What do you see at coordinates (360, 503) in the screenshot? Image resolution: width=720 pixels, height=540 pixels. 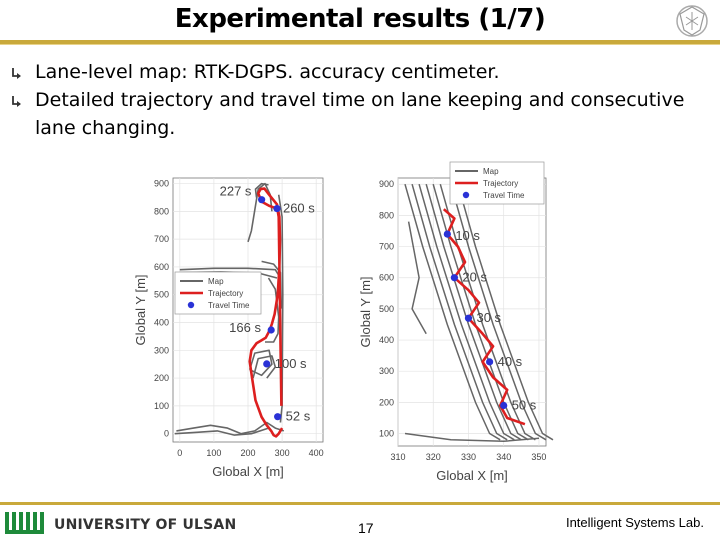 I see `footer-rule` at bounding box center [360, 503].